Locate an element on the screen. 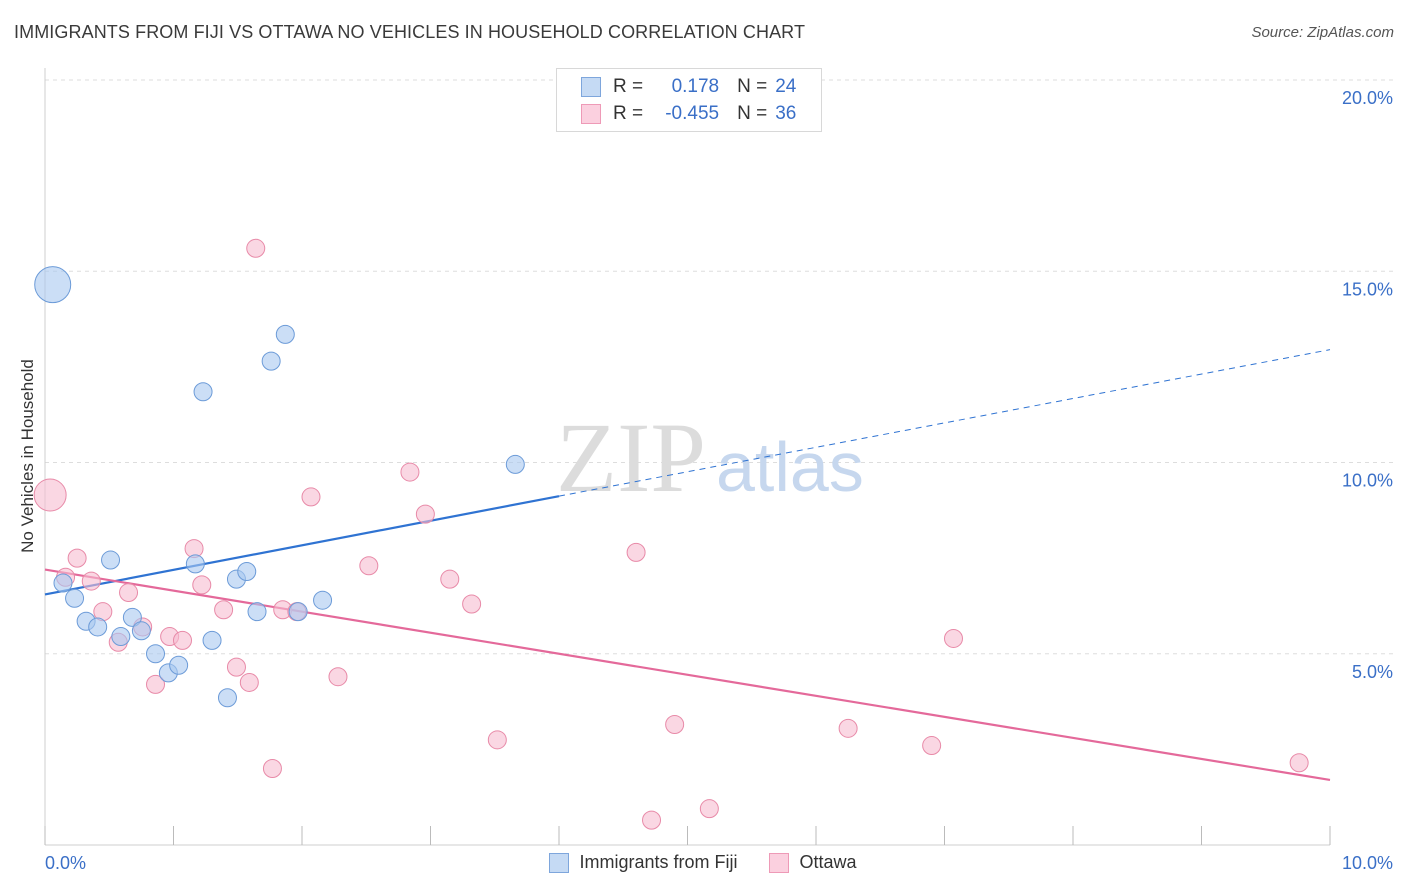 This screenshot has height=892, width=1406. legend-label-fiji: Immigrants from Fiji is located at coordinates (658, 862).